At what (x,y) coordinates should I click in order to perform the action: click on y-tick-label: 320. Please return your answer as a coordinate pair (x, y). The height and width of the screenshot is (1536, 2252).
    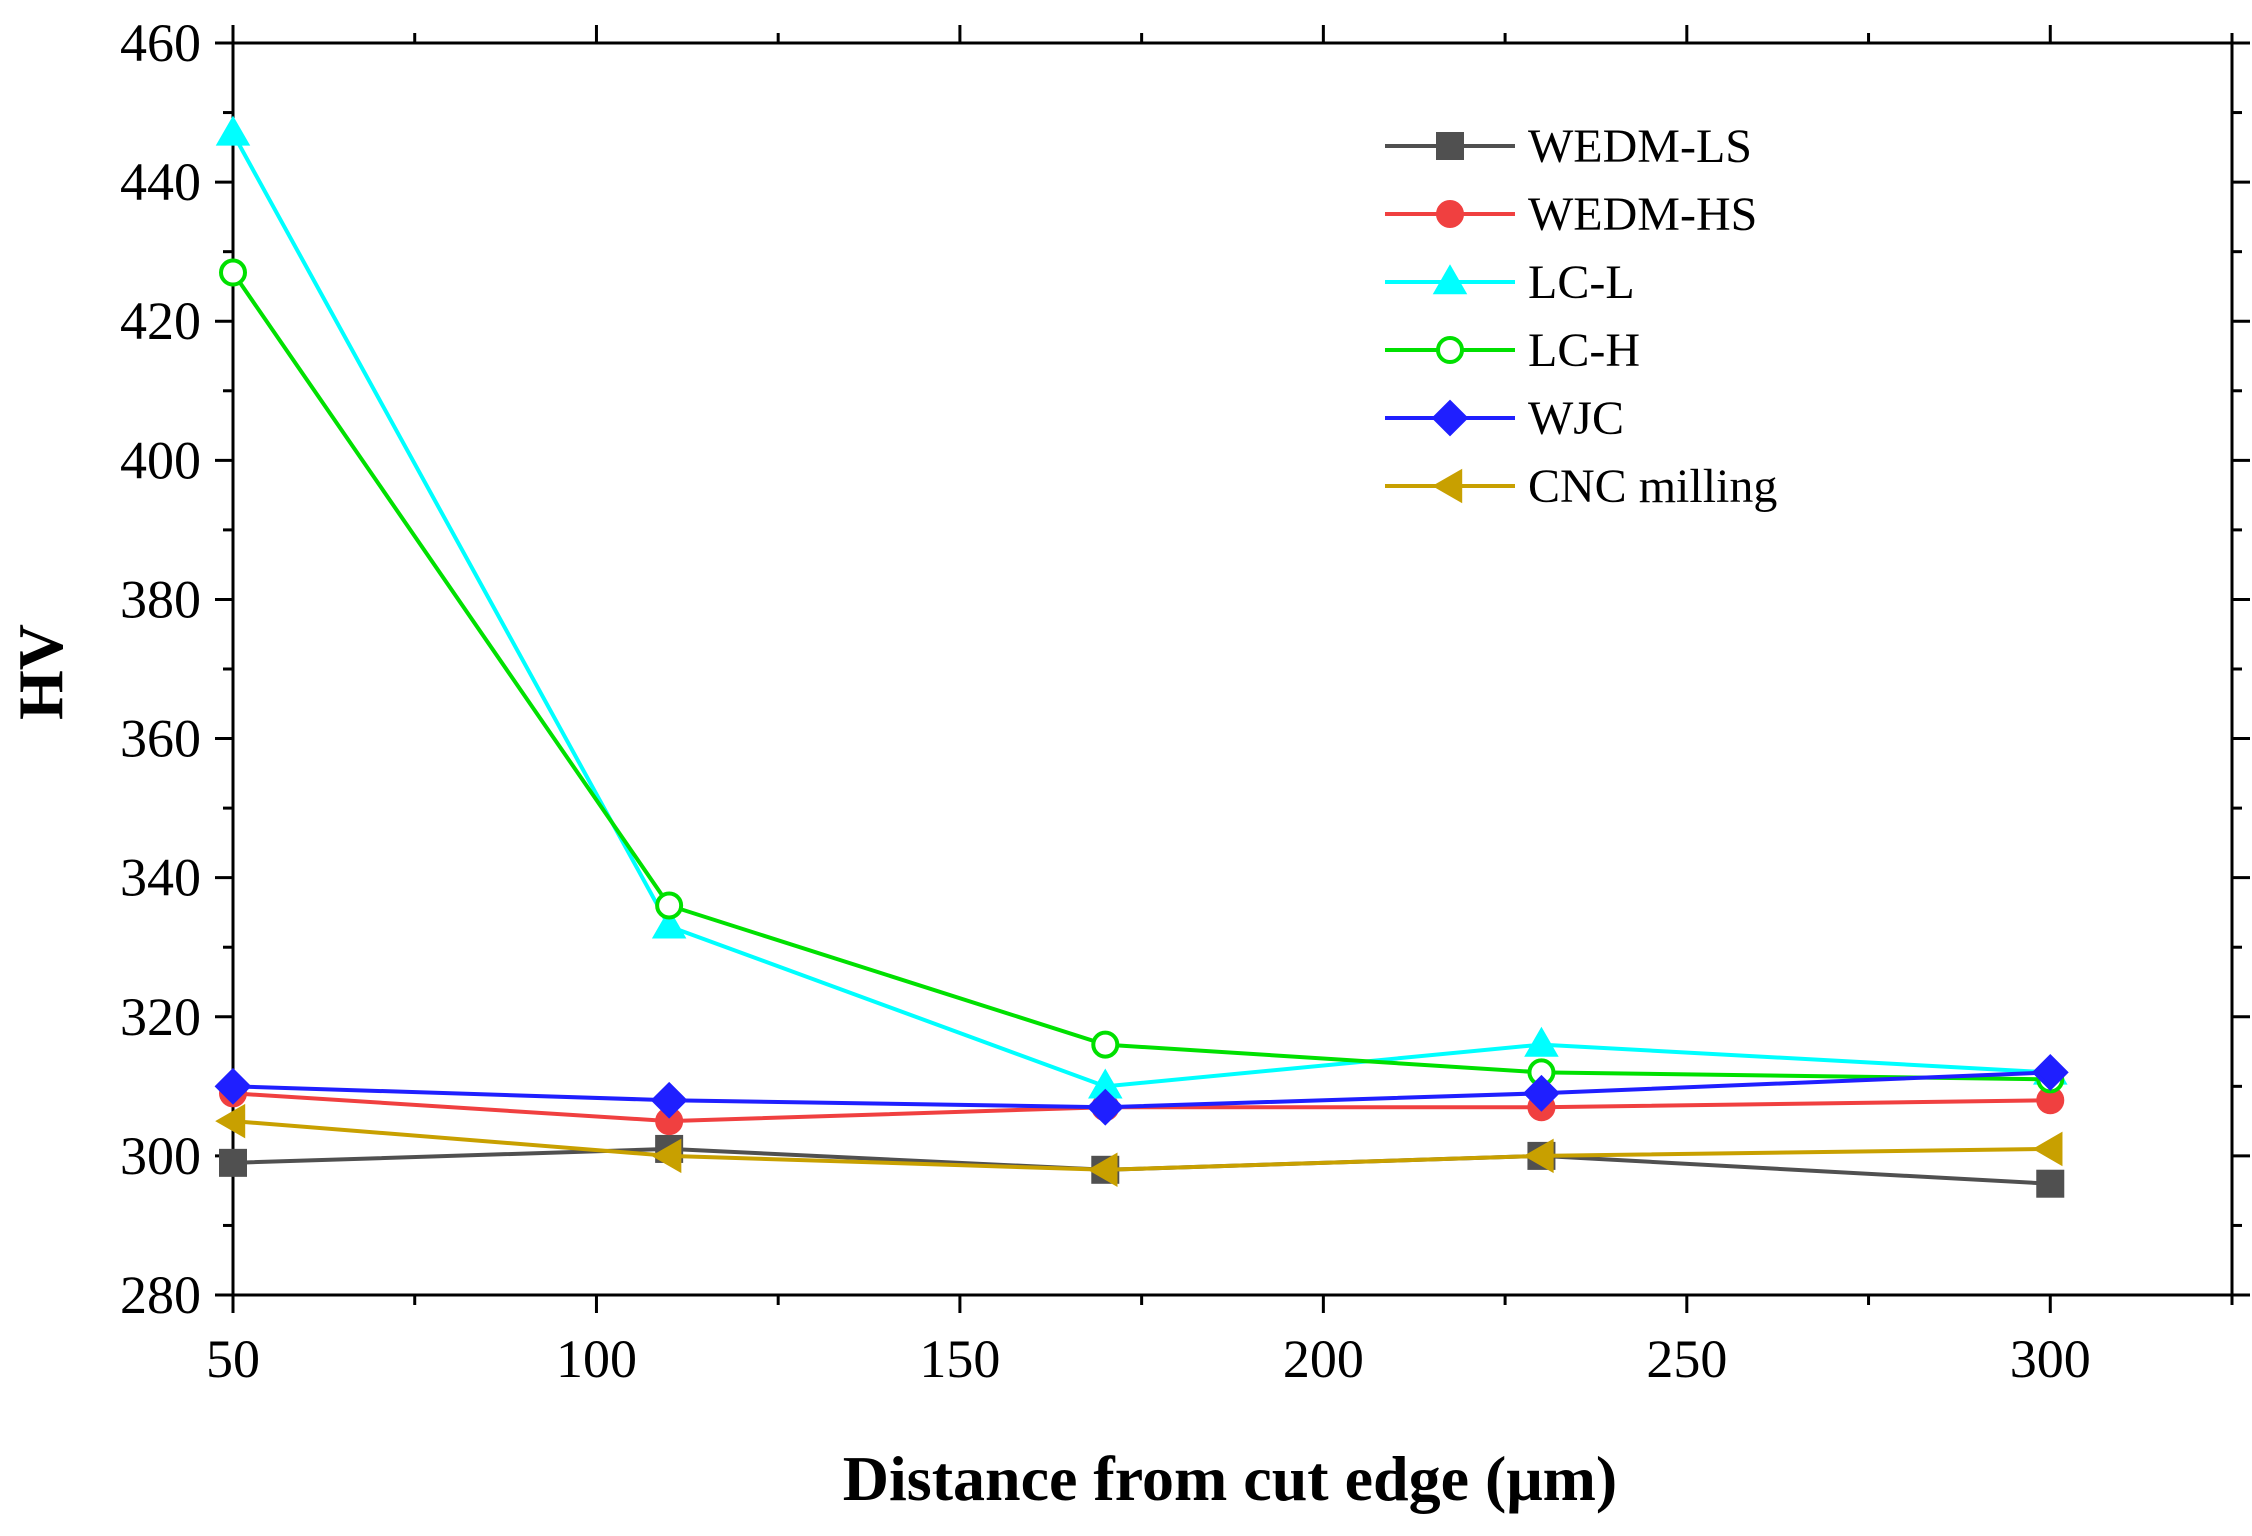
    Looking at the image, I should click on (160, 1017).